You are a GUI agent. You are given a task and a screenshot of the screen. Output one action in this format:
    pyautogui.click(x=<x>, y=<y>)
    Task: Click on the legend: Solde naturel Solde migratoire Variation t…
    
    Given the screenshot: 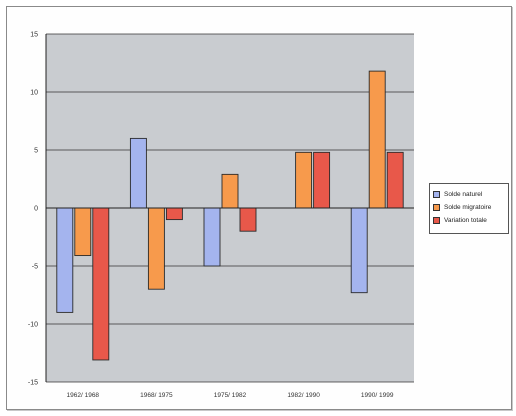 What is the action you would take?
    pyautogui.click(x=469, y=208)
    